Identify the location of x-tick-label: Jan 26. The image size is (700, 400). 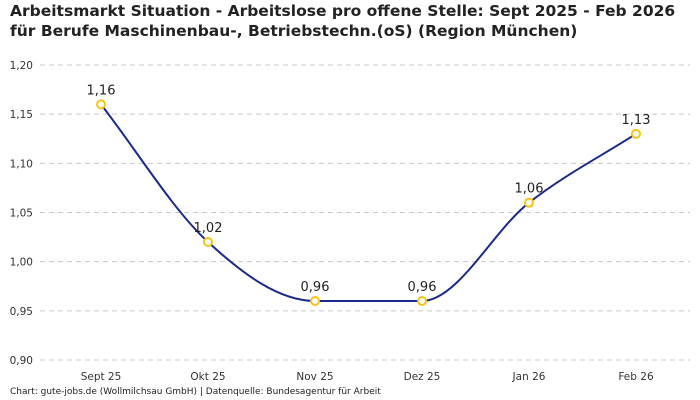
(529, 377).